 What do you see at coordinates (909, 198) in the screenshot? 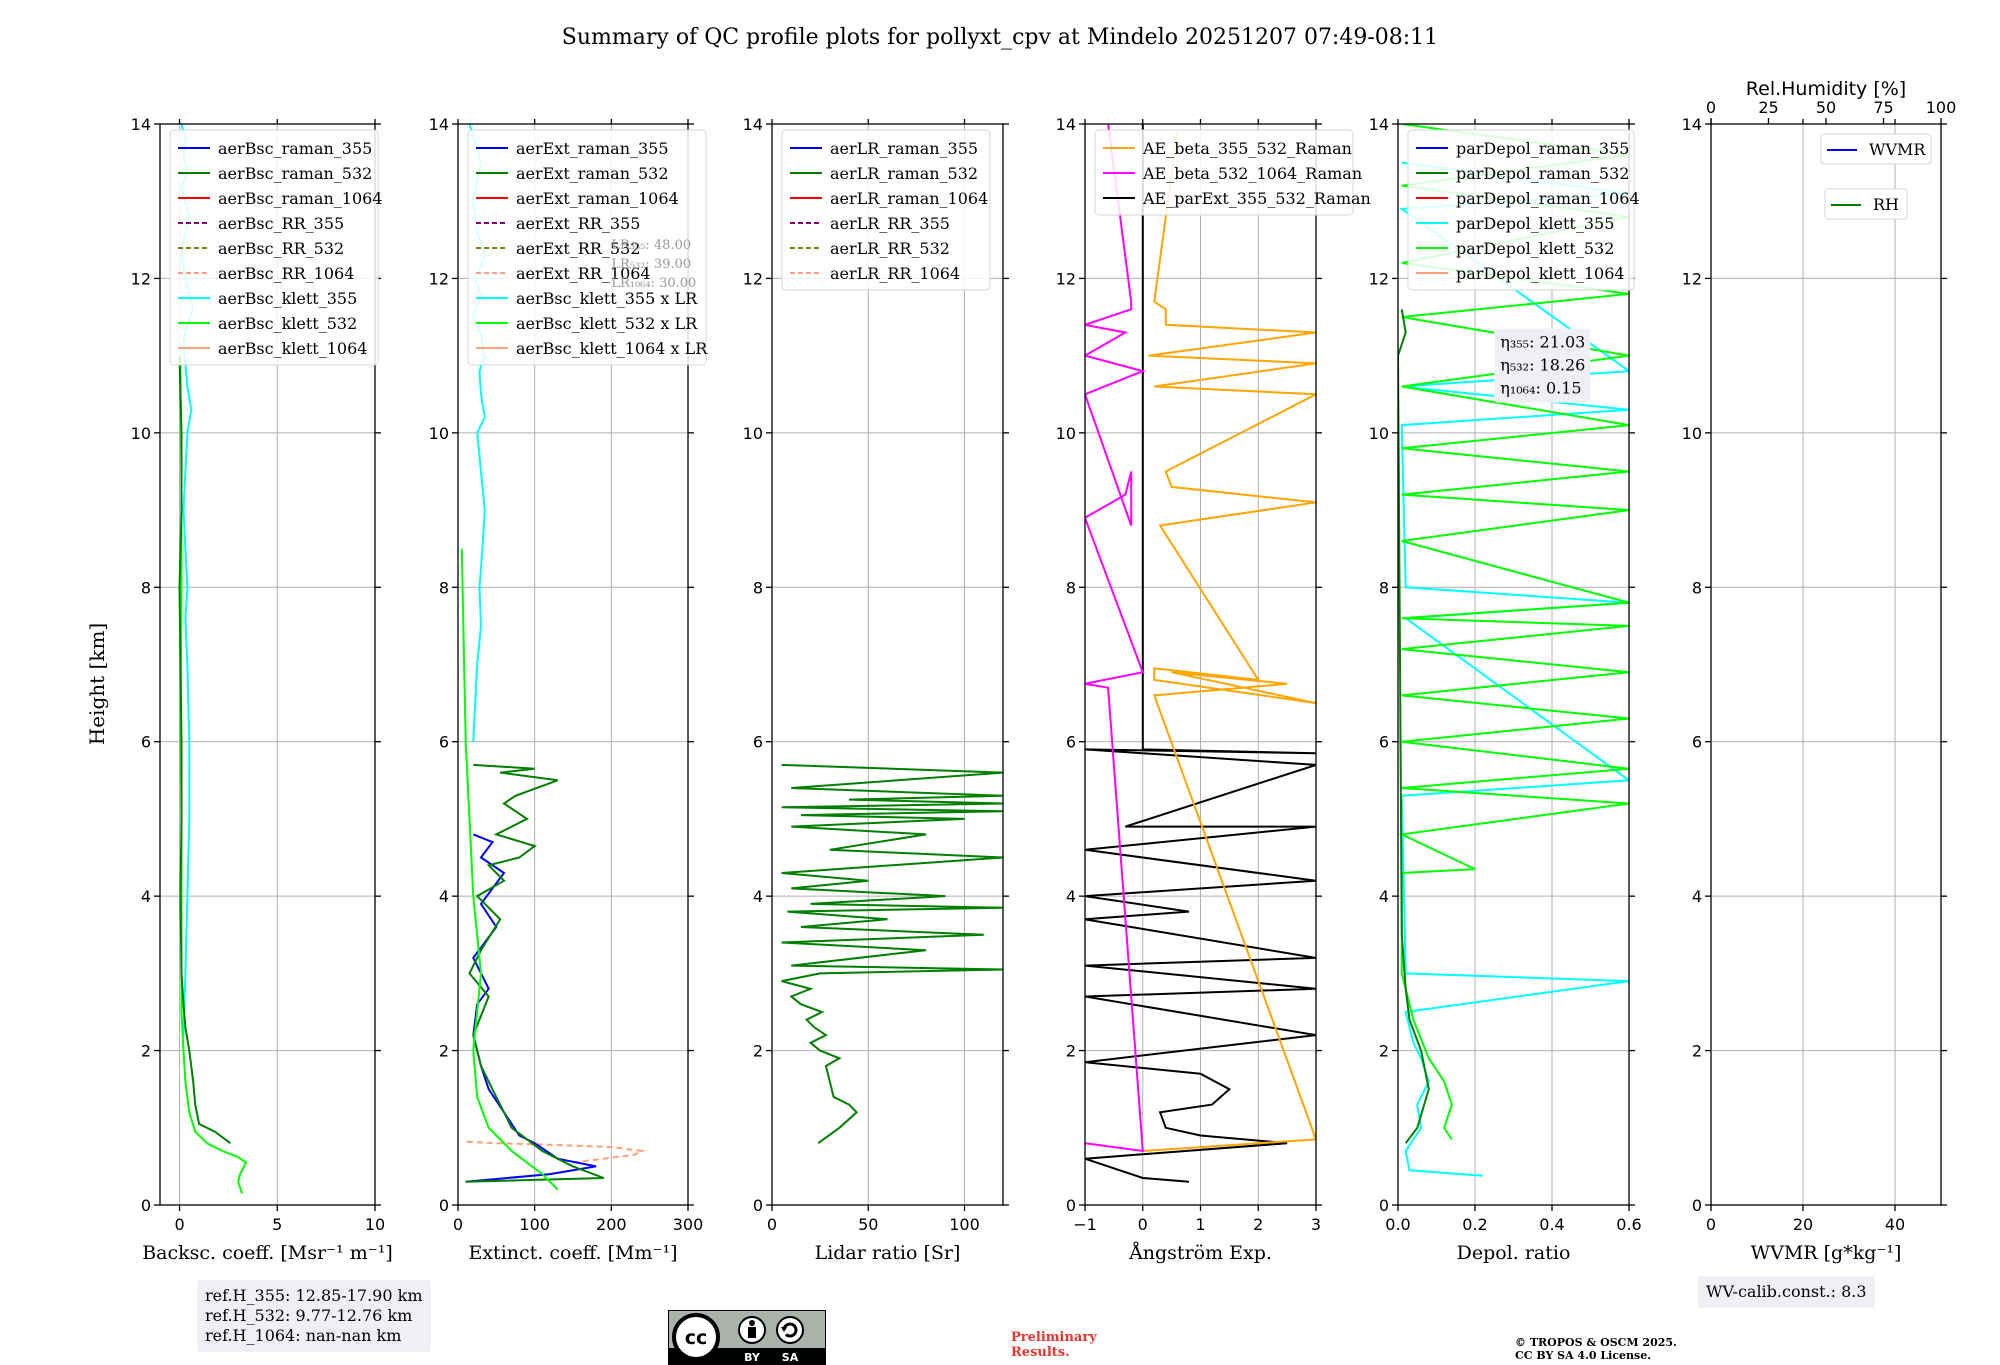
I see `legend-label: aerLR_raman_1064` at bounding box center [909, 198].